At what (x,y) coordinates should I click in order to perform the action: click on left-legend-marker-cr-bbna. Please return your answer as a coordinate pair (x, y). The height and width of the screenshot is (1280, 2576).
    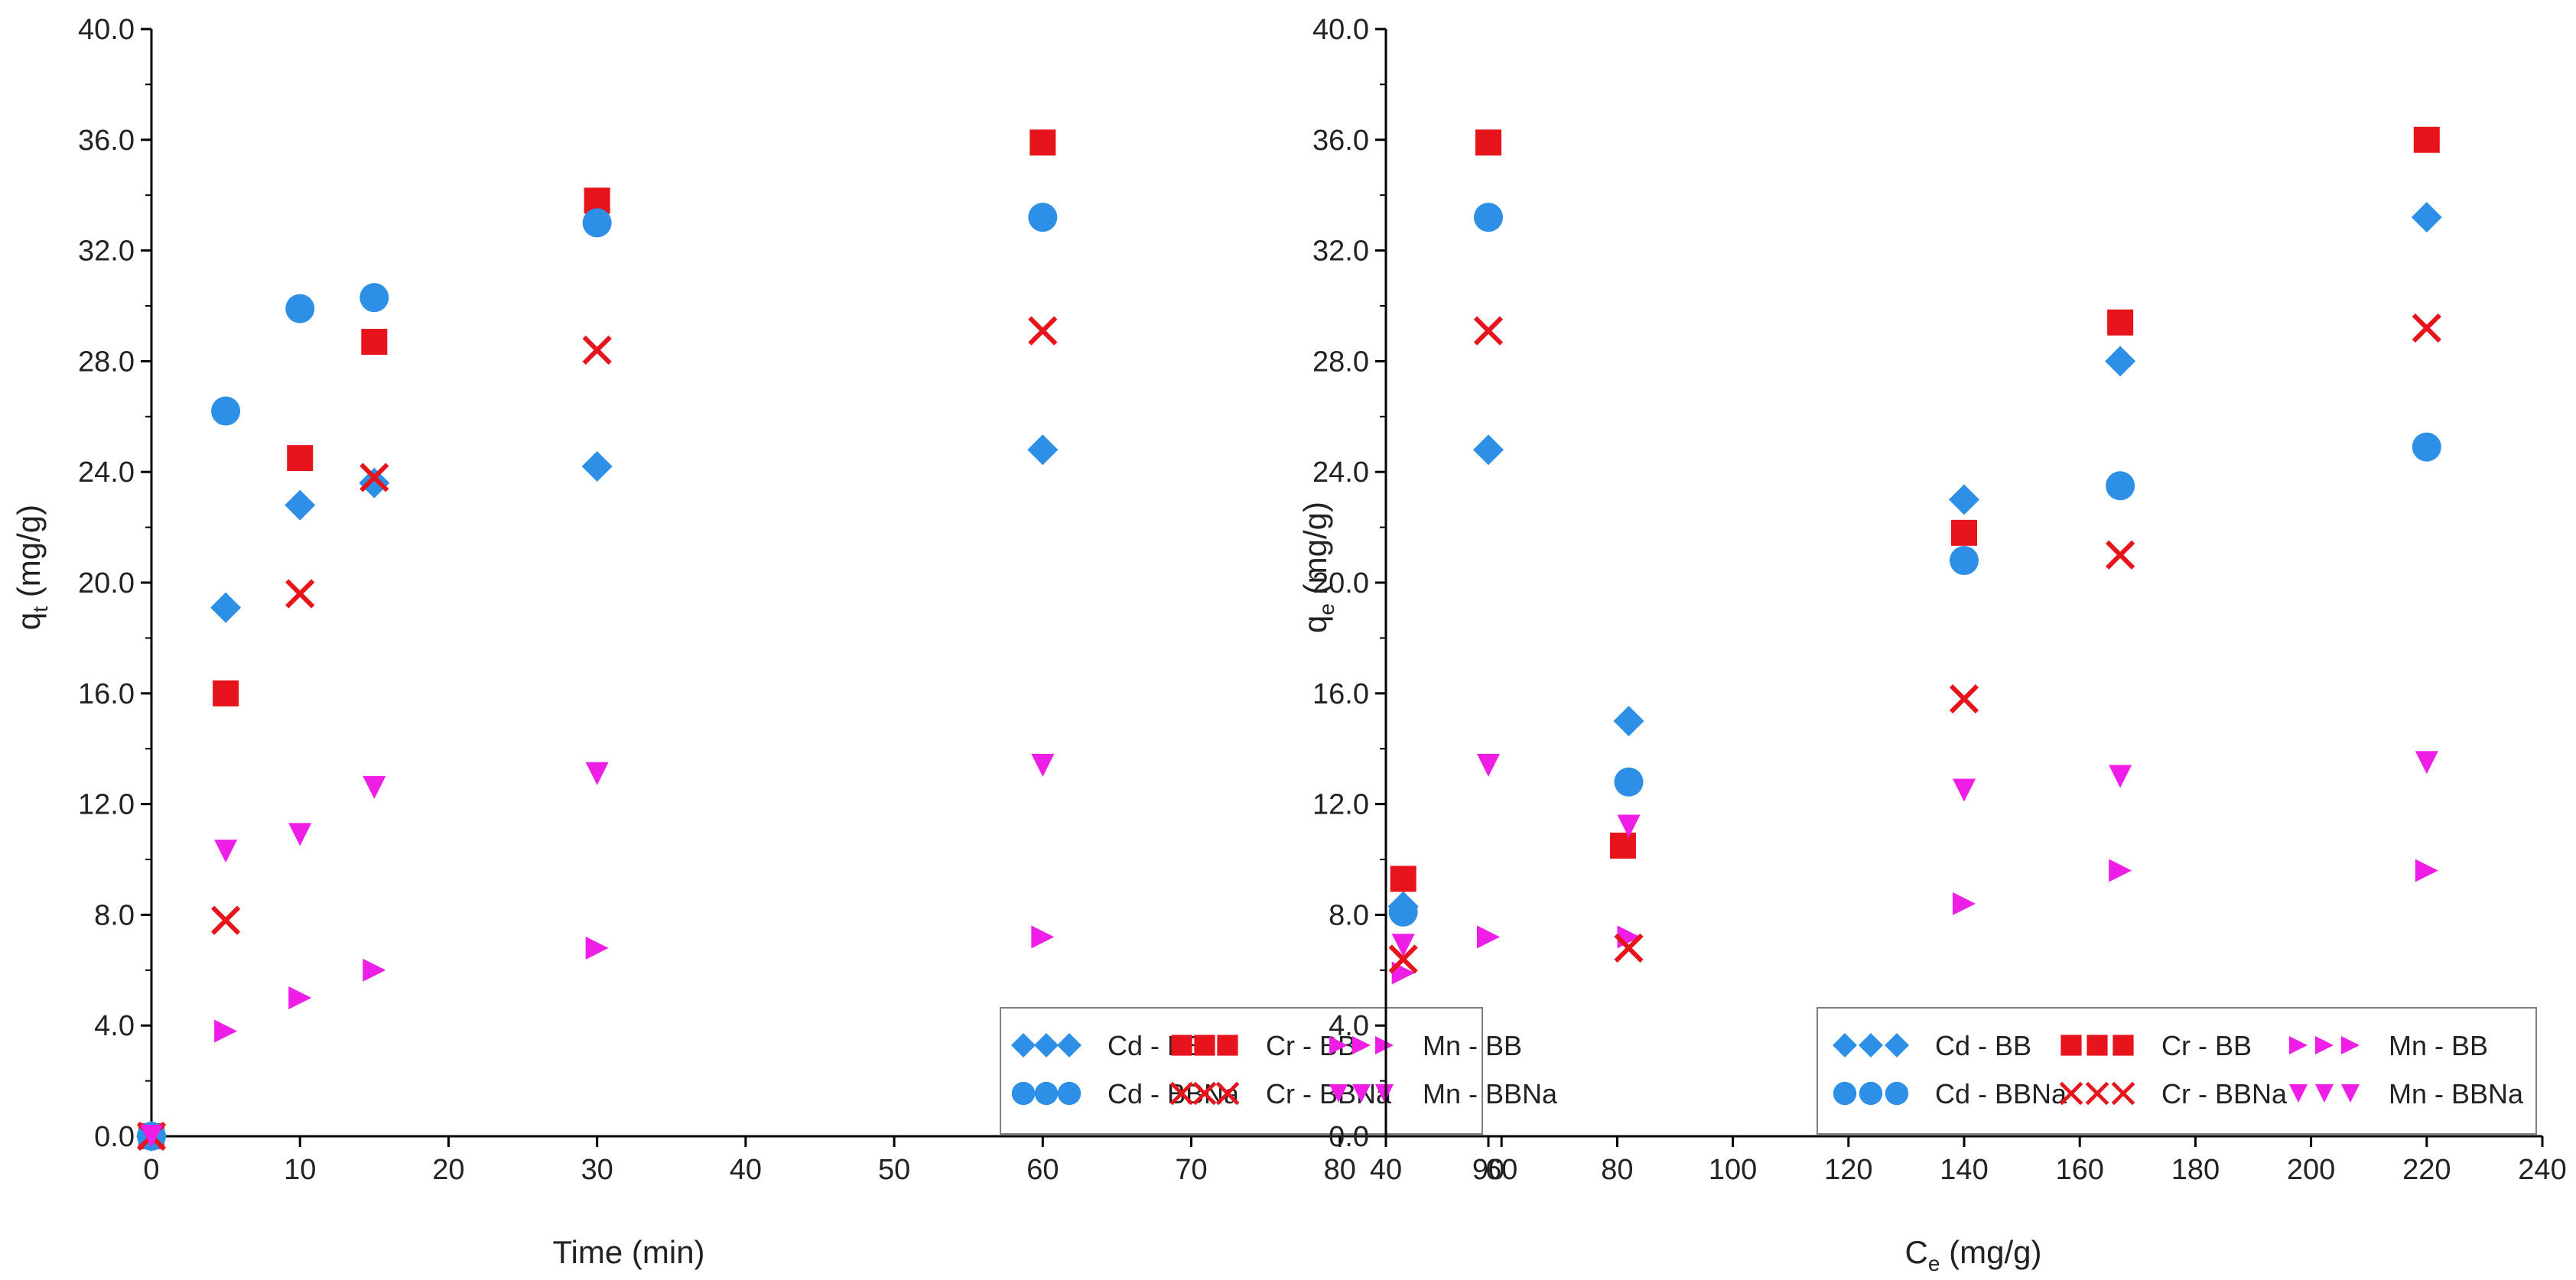
    Looking at the image, I should click on (1181, 1093).